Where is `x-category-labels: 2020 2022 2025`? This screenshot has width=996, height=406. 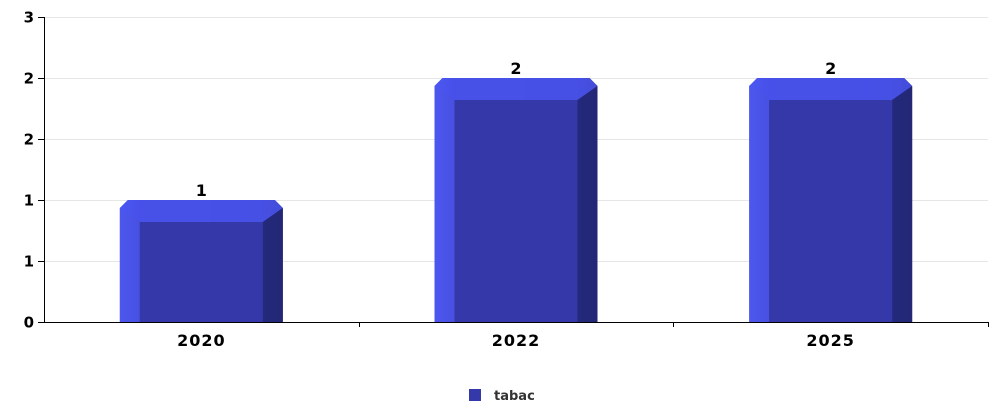 x-category-labels: 2020 2022 2025 is located at coordinates (516, 340).